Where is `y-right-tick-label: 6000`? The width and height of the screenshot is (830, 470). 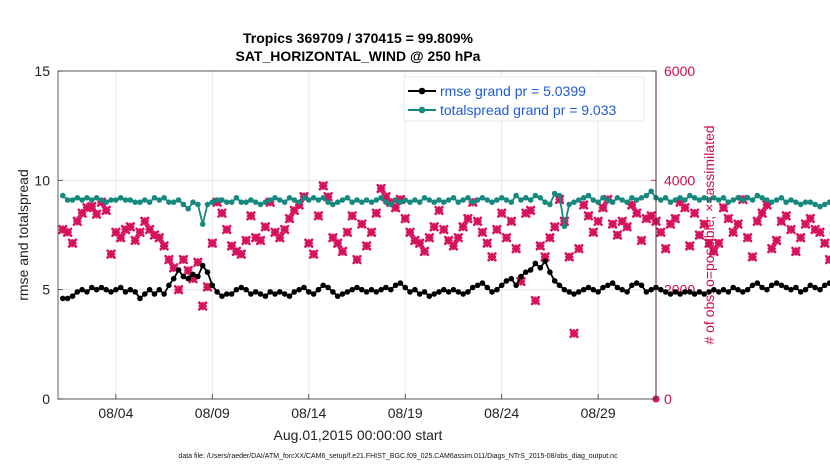 y-right-tick-label: 6000 is located at coordinates (679, 71).